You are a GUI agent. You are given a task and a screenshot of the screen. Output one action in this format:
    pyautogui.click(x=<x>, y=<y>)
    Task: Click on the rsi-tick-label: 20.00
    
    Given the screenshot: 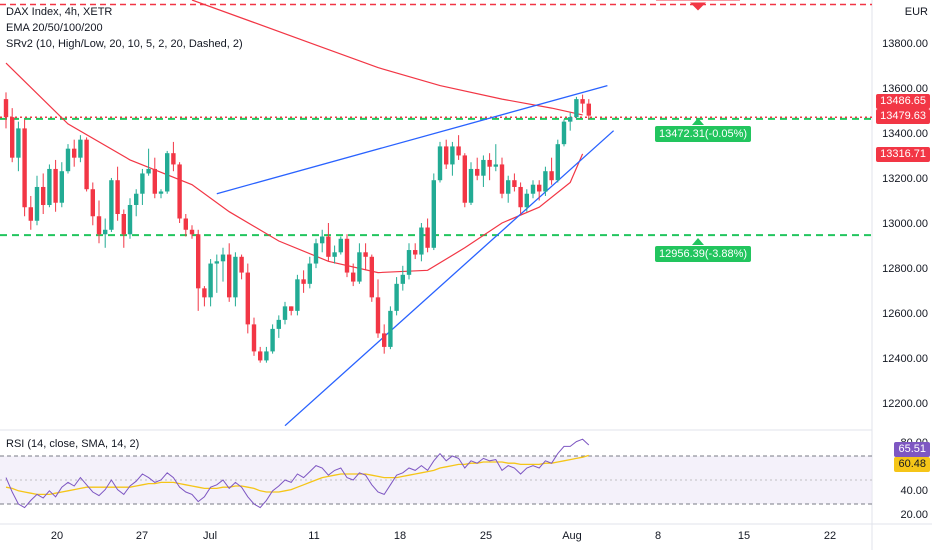 What is the action you would take?
    pyautogui.click(x=914, y=515)
    